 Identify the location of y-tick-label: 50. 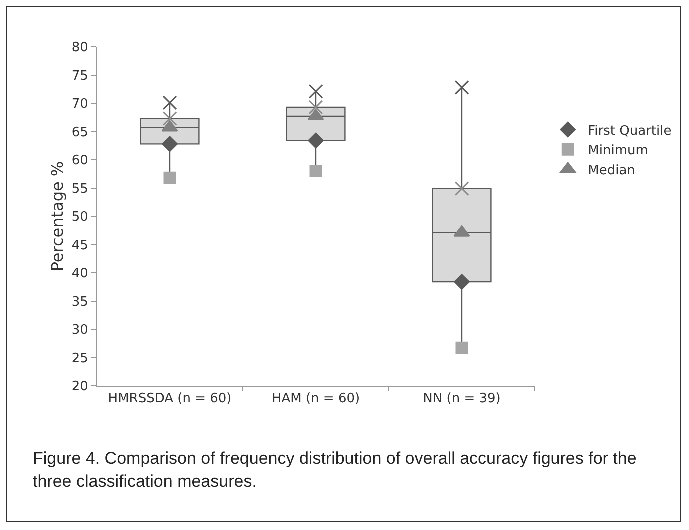
(80, 218).